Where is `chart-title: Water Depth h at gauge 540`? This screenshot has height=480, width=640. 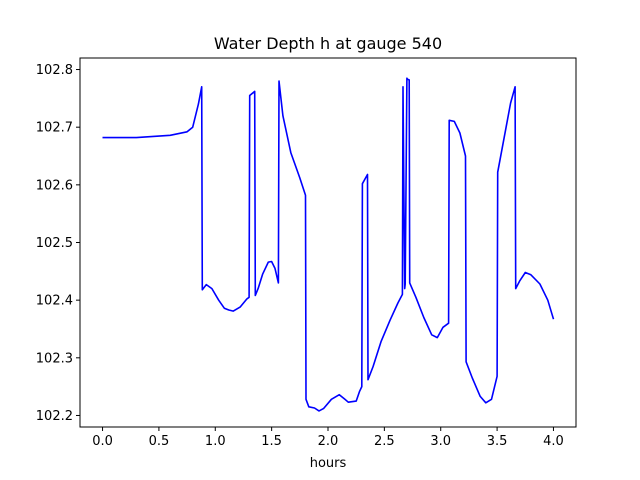 chart-title: Water Depth h at gauge 540 is located at coordinates (328, 43).